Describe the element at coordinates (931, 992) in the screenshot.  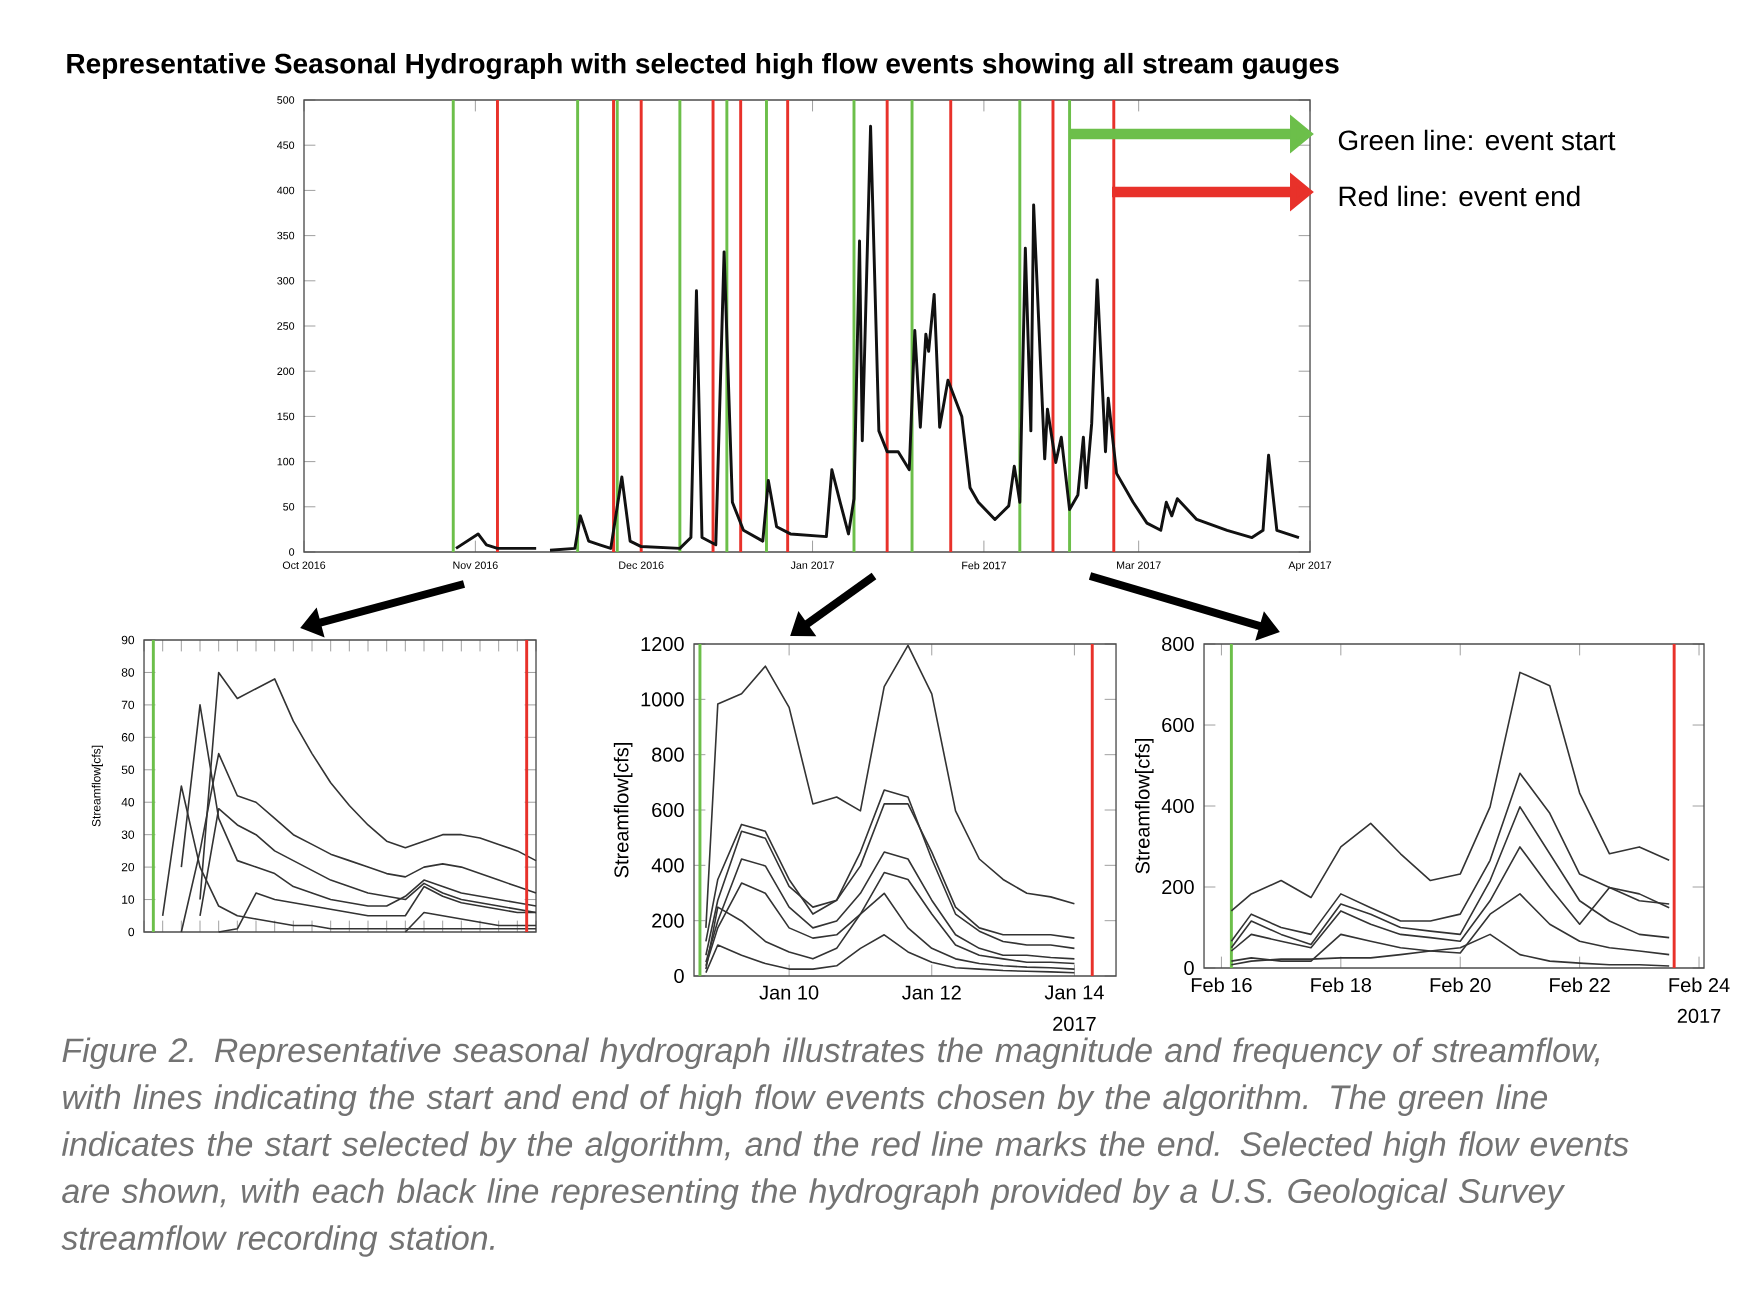
I see `x-tick-label: Jan 12` at that location.